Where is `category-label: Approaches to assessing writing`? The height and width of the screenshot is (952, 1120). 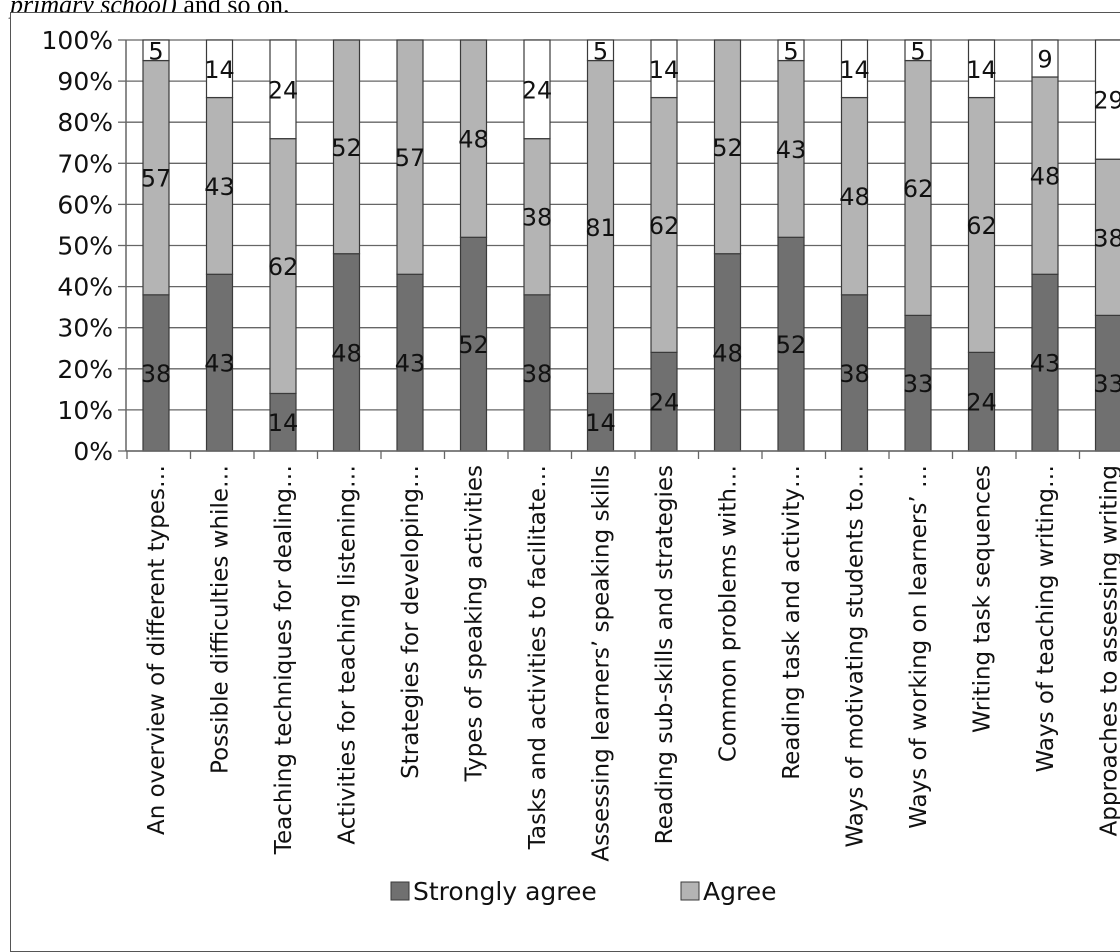
category-label: Approaches to assessing writing is located at coordinates (1108, 650).